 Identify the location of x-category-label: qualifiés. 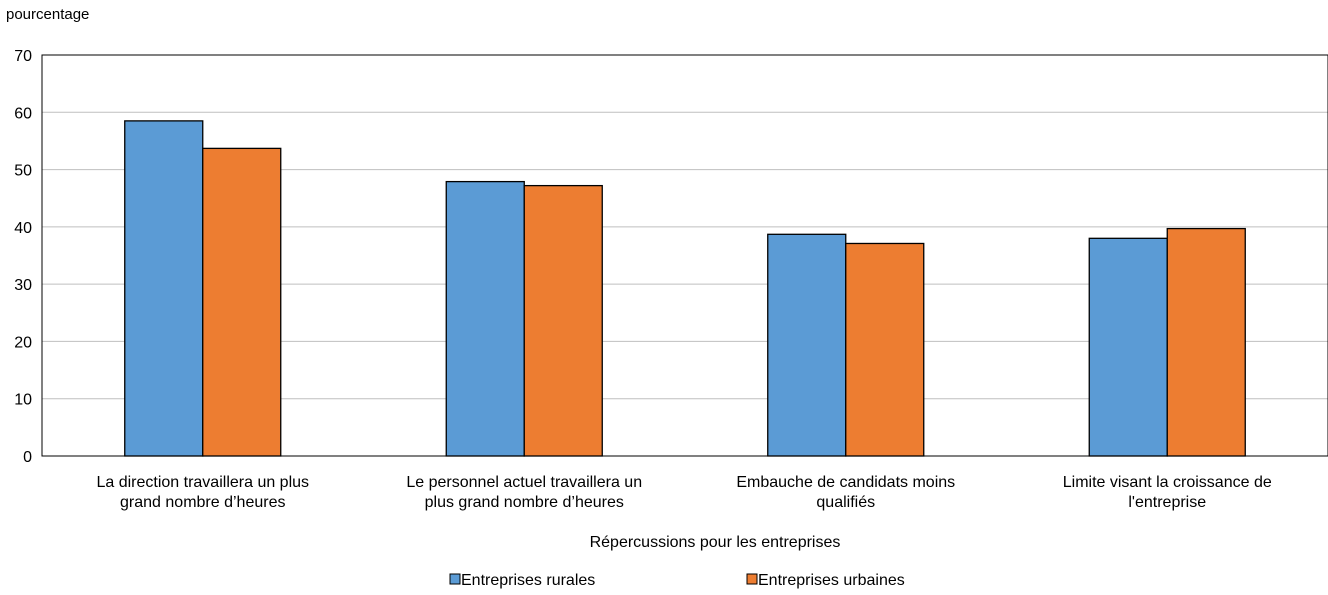
(845, 502).